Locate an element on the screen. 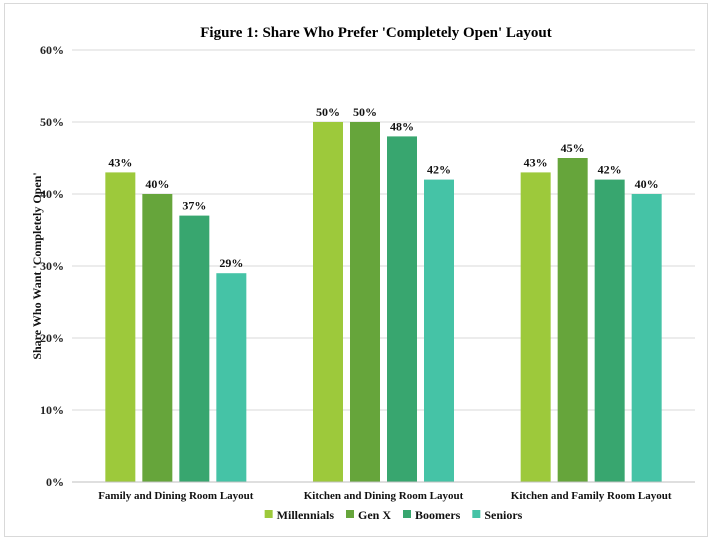 This screenshot has height=542, width=714. y-tick-label: 10% is located at coordinates (52, 410).